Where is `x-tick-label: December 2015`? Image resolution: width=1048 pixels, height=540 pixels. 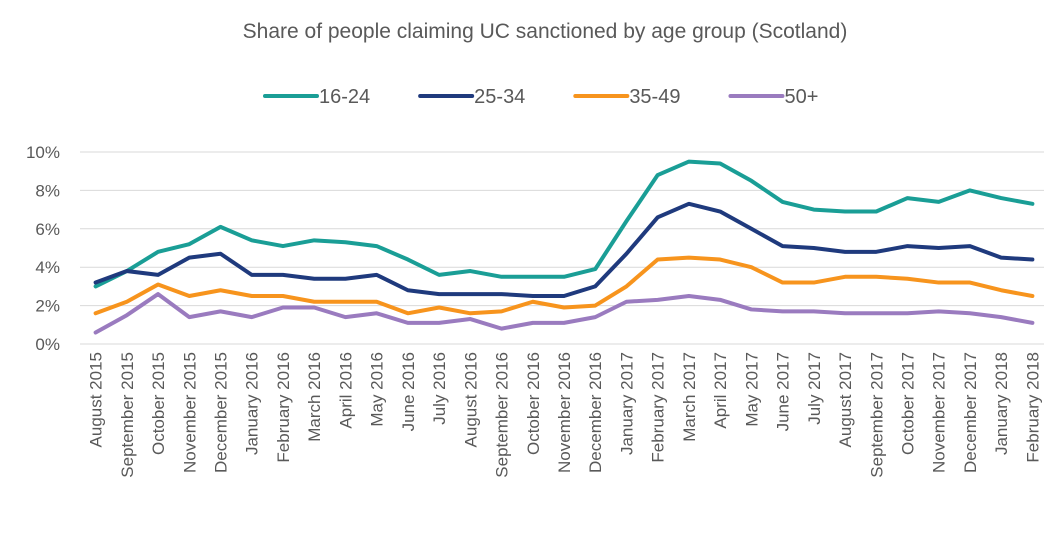
x-tick-label: December 2015 is located at coordinates (221, 412).